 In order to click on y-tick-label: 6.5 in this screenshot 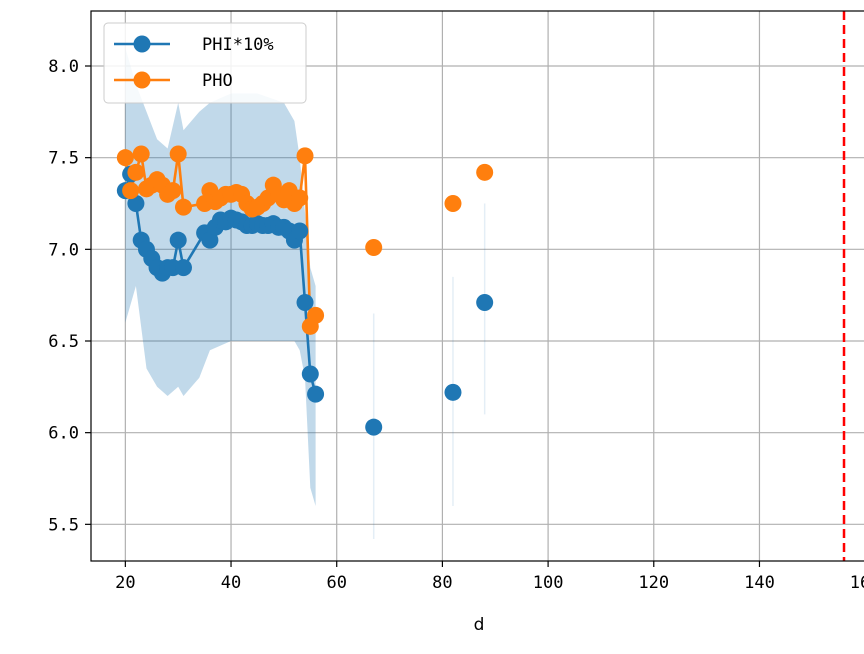, I will do `click(63, 342)`.